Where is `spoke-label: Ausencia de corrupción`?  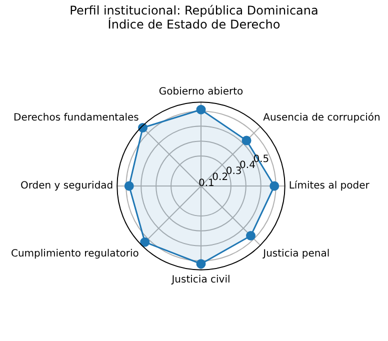 spoke-label: Ausencia de corrupción is located at coordinates (321, 118).